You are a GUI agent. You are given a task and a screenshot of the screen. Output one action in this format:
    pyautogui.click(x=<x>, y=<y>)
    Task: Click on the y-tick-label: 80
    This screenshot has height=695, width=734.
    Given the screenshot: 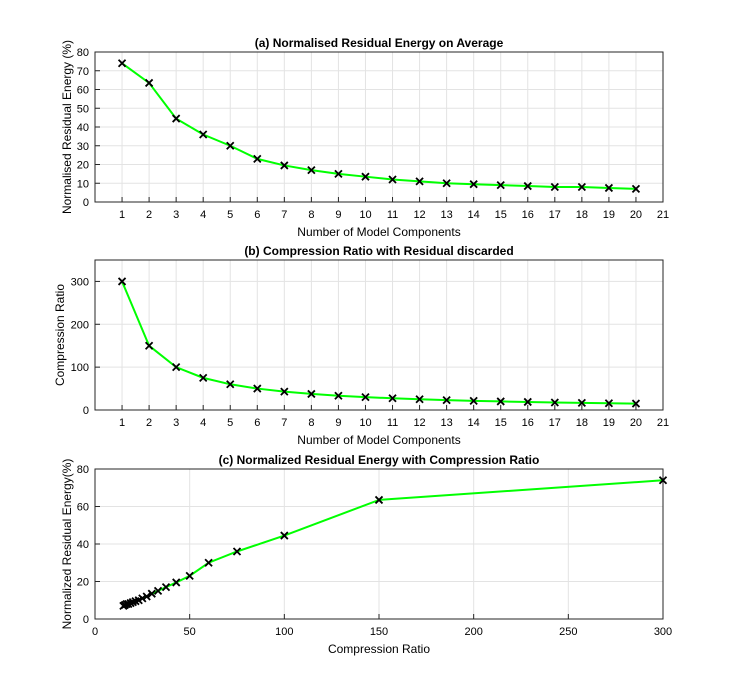 What is the action you would take?
    pyautogui.click(x=83, y=470)
    